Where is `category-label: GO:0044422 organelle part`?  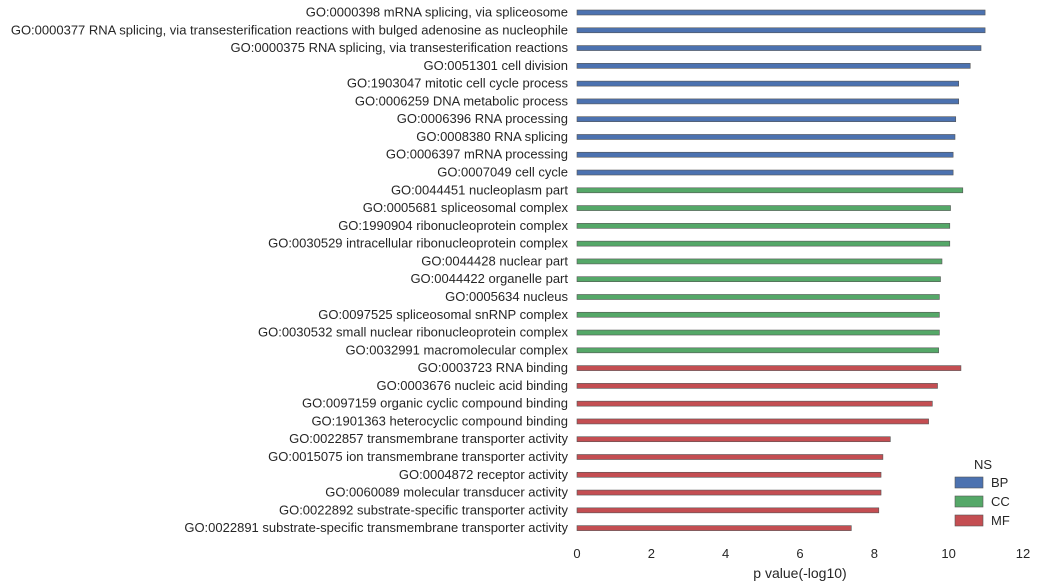
category-label: GO:0044422 organelle part is located at coordinates (489, 278).